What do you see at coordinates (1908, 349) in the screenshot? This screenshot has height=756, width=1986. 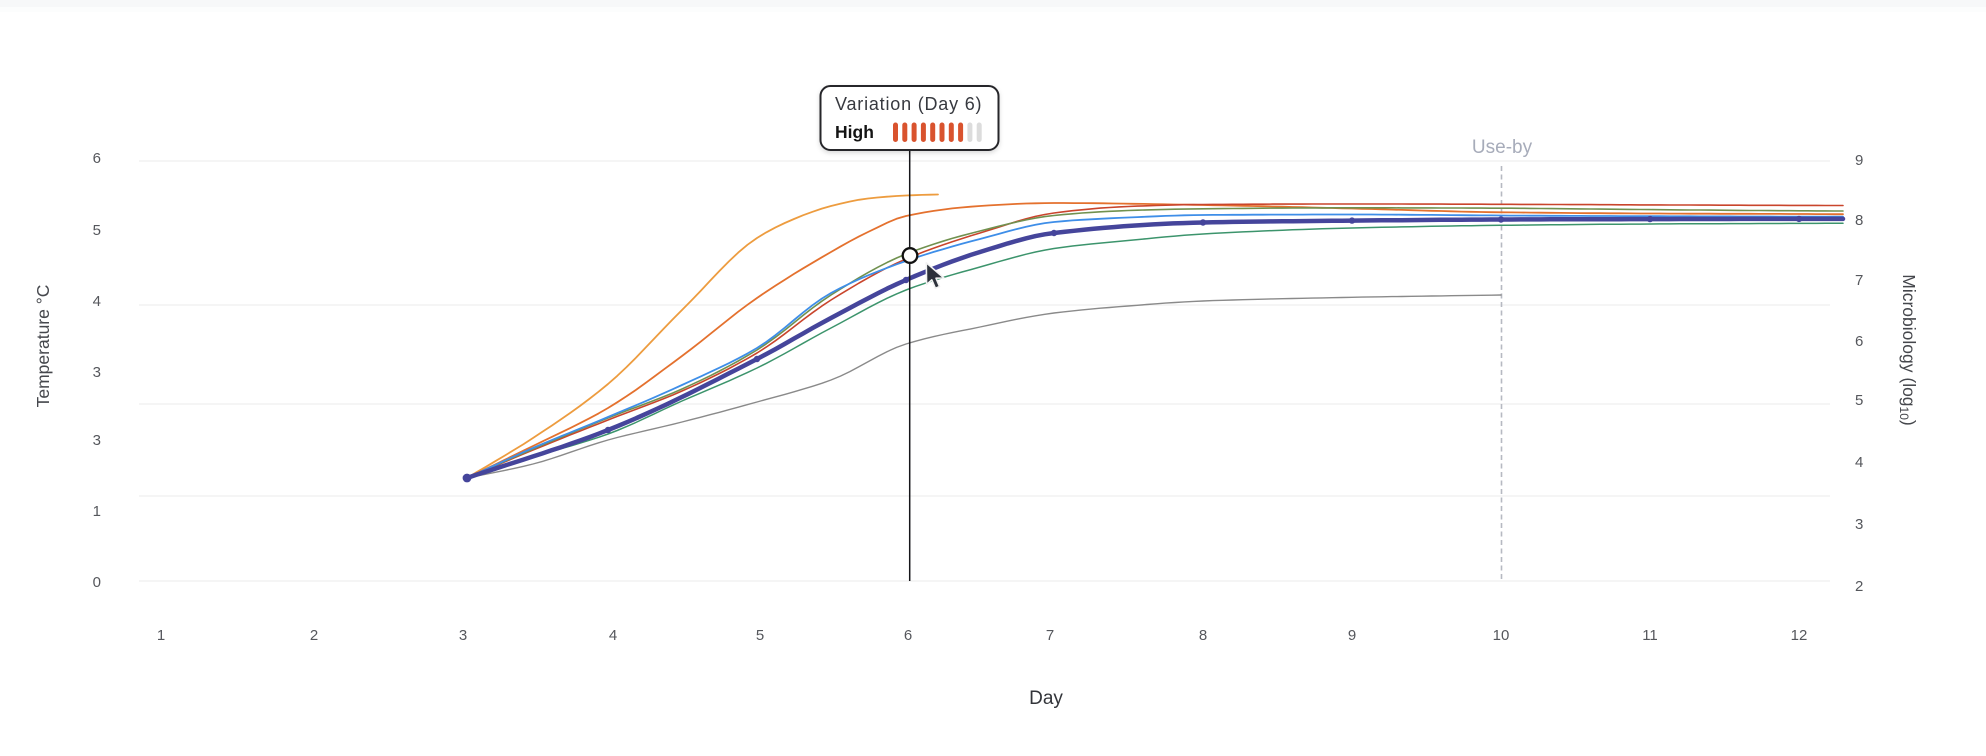 I see `svg-text: Microbiology (log10)` at bounding box center [1908, 349].